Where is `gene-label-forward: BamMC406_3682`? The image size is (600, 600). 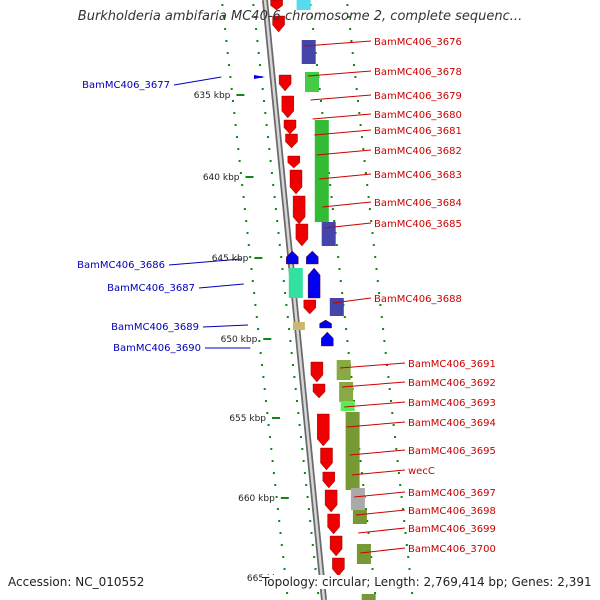 gene-label-forward: BamMC406_3682 is located at coordinates (418, 151).